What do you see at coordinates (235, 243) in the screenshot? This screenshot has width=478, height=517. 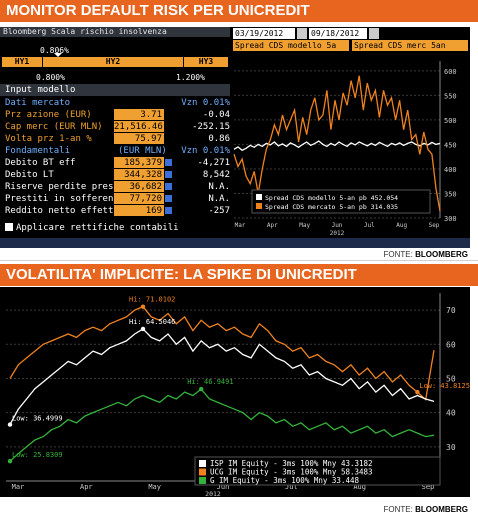 I see `panel1-footer-bar` at bounding box center [235, 243].